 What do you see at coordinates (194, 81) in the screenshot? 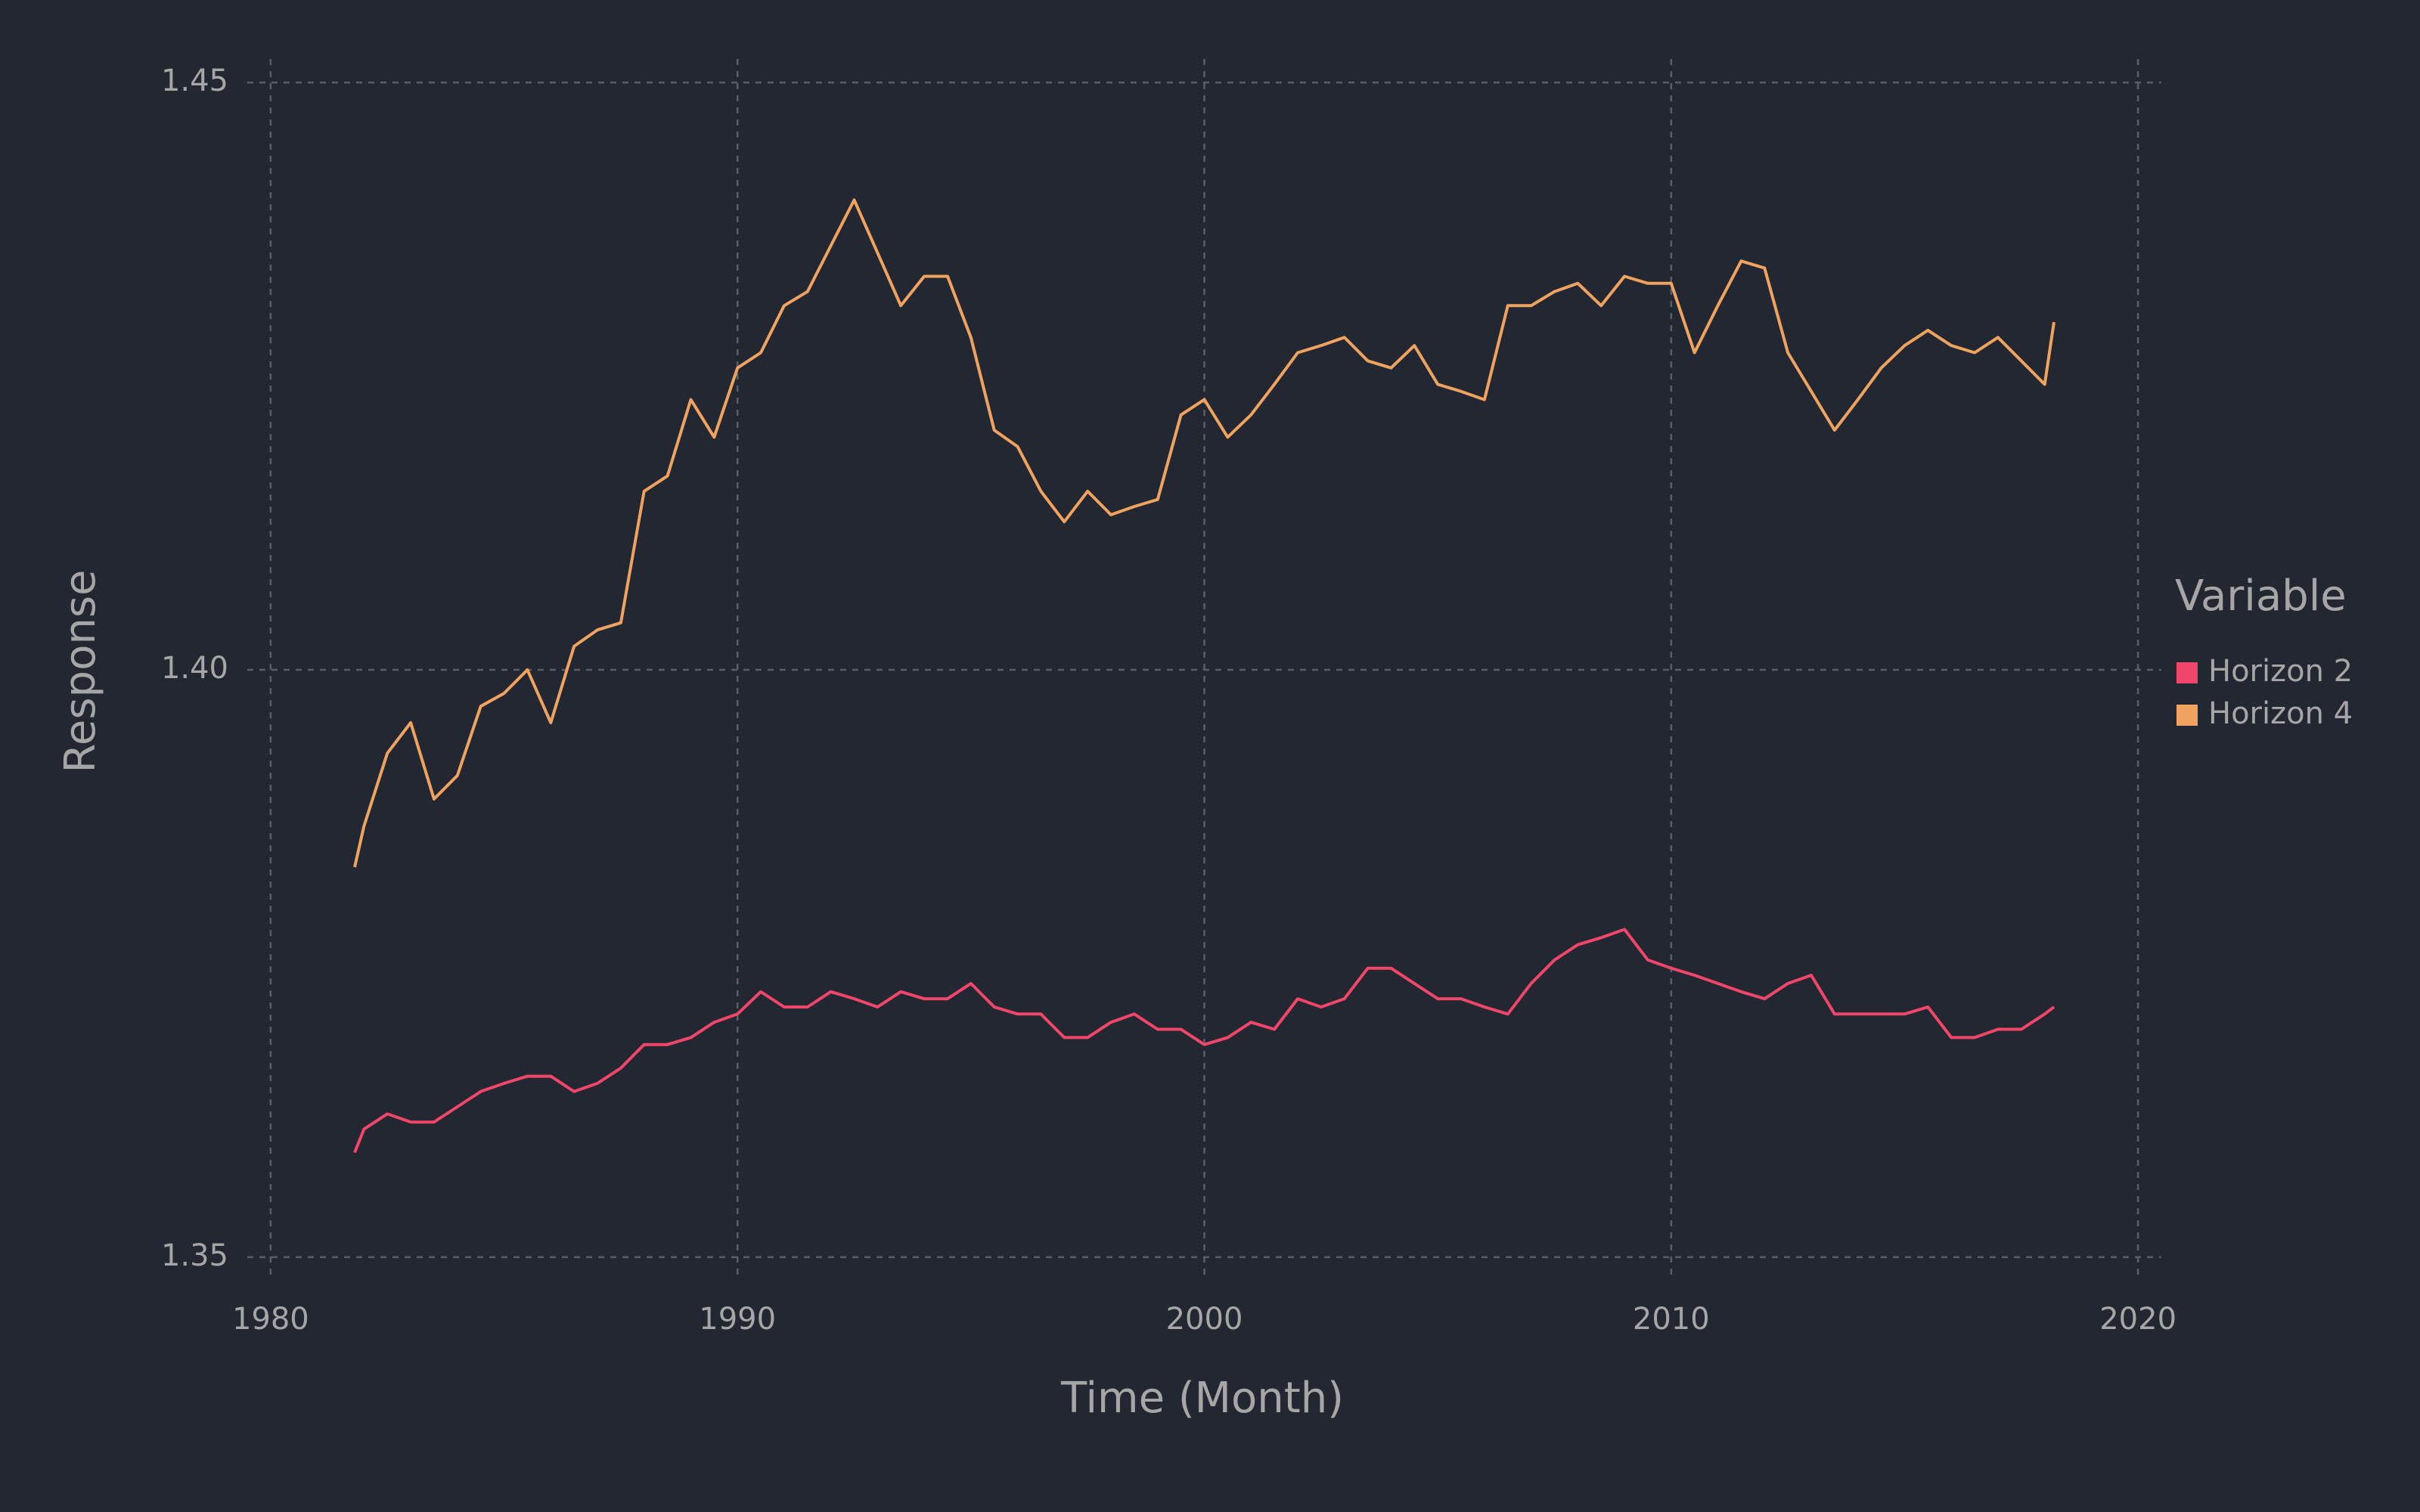
I see `y-tick-label: 1.45` at bounding box center [194, 81].